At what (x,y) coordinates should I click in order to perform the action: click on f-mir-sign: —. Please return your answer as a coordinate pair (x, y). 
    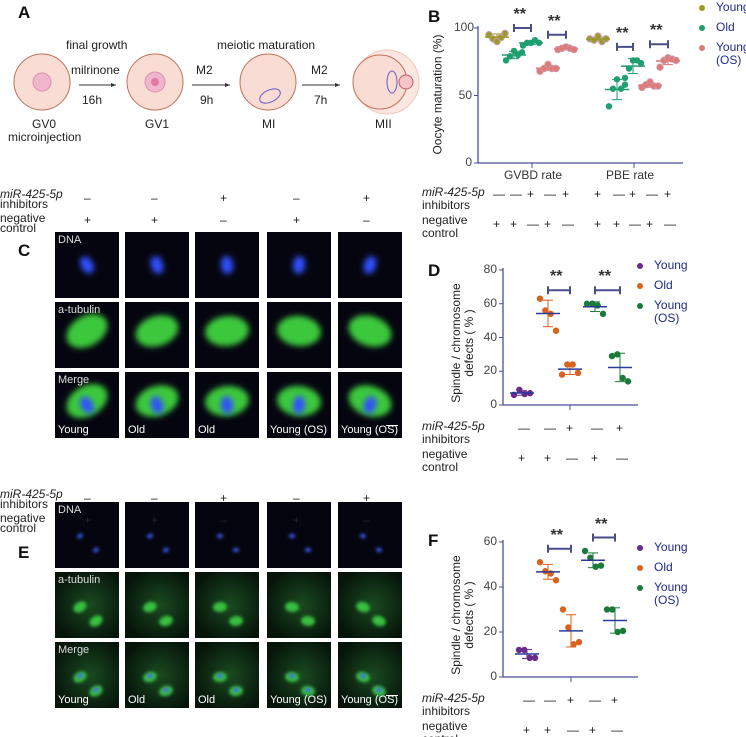
    Looking at the image, I should click on (550, 700).